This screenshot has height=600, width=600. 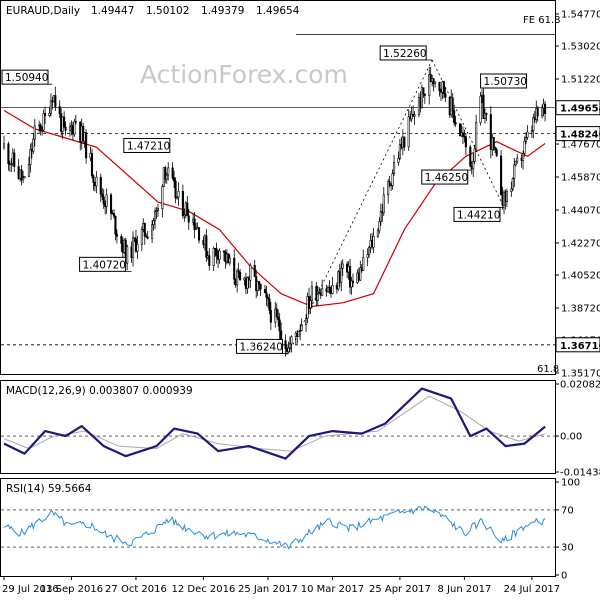 I want to click on last-price-badge, so click(x=577, y=108).